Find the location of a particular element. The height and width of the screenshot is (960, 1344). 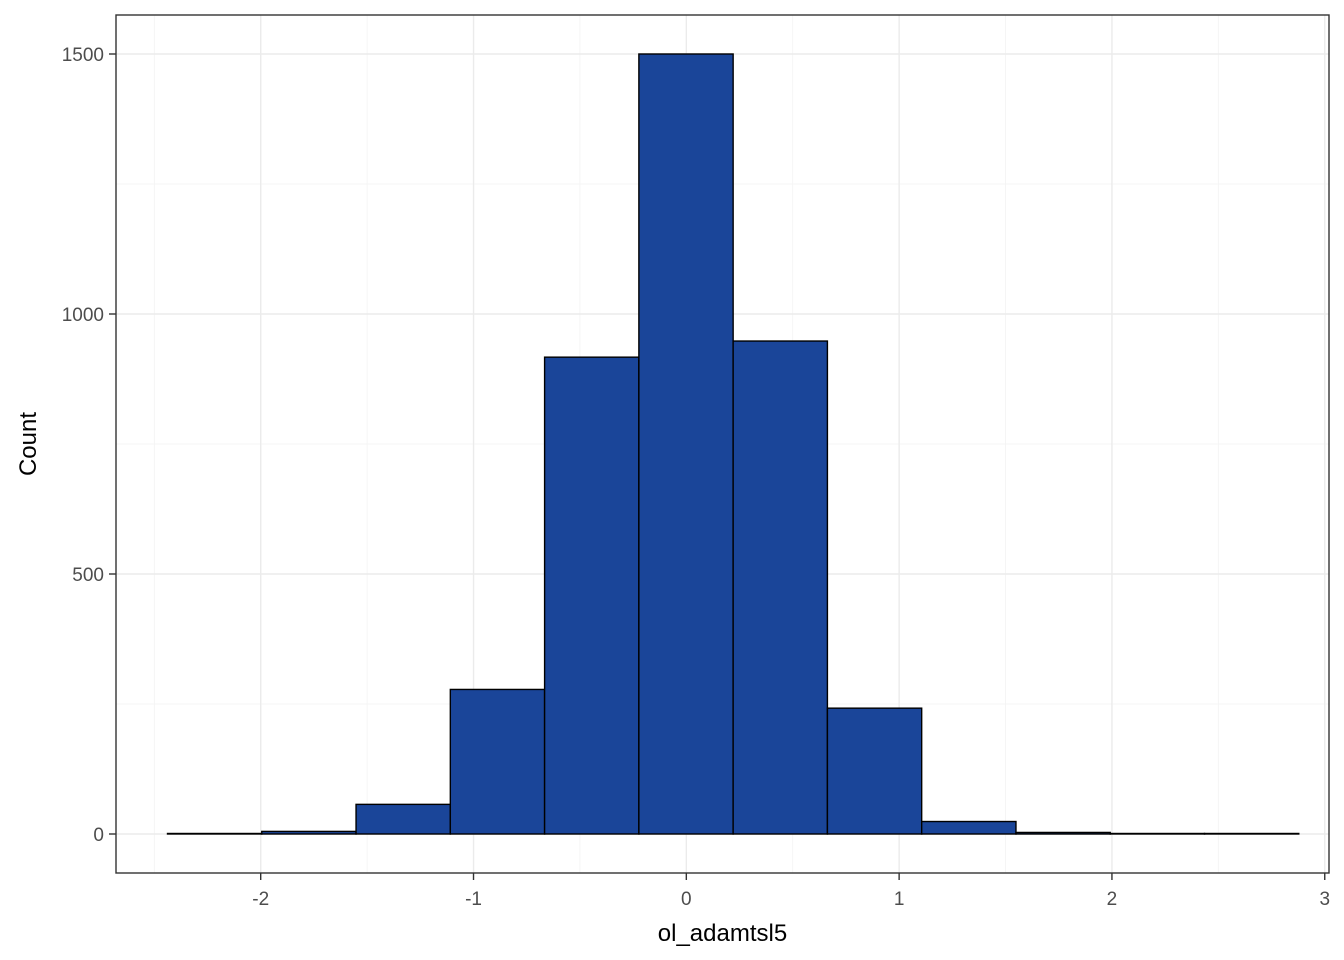

x-tick-label: 0 is located at coordinates (686, 899).